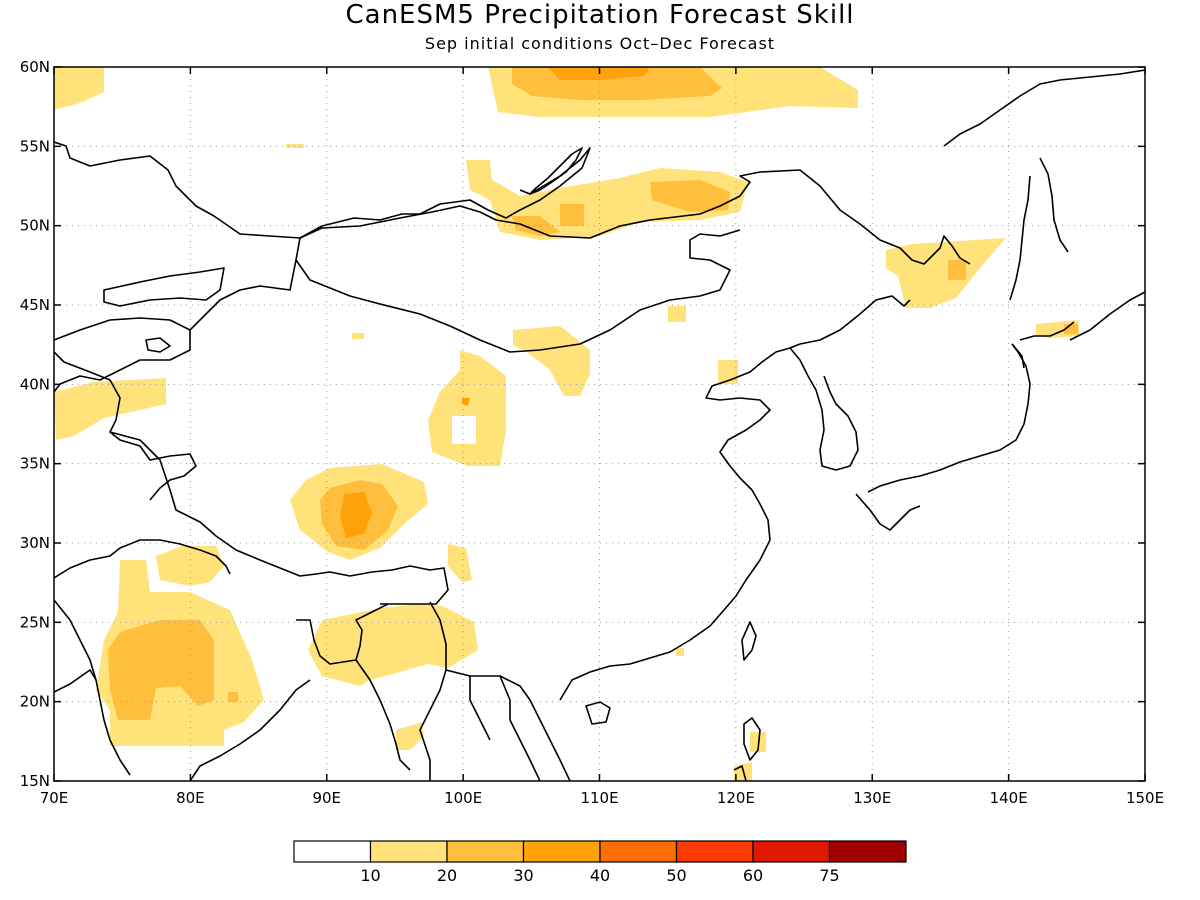 This screenshot has height=900, width=1200. I want to click on lon-tick-label: 140E, so click(1009, 798).